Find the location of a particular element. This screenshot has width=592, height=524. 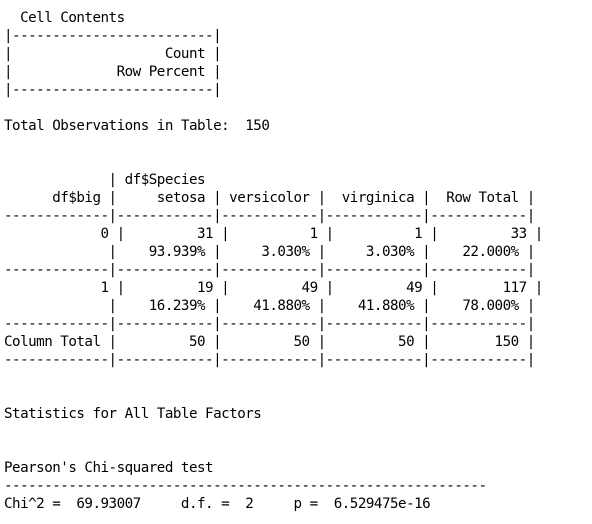

console-line: Cell Contents is located at coordinates (64, 18).